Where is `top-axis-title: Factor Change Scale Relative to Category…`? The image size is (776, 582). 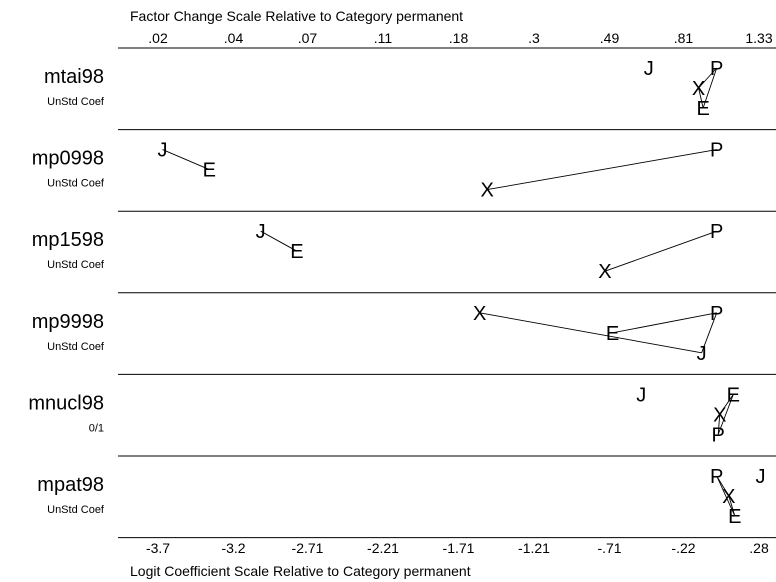
top-axis-title: Factor Change Scale Relative to Category… is located at coordinates (296, 16).